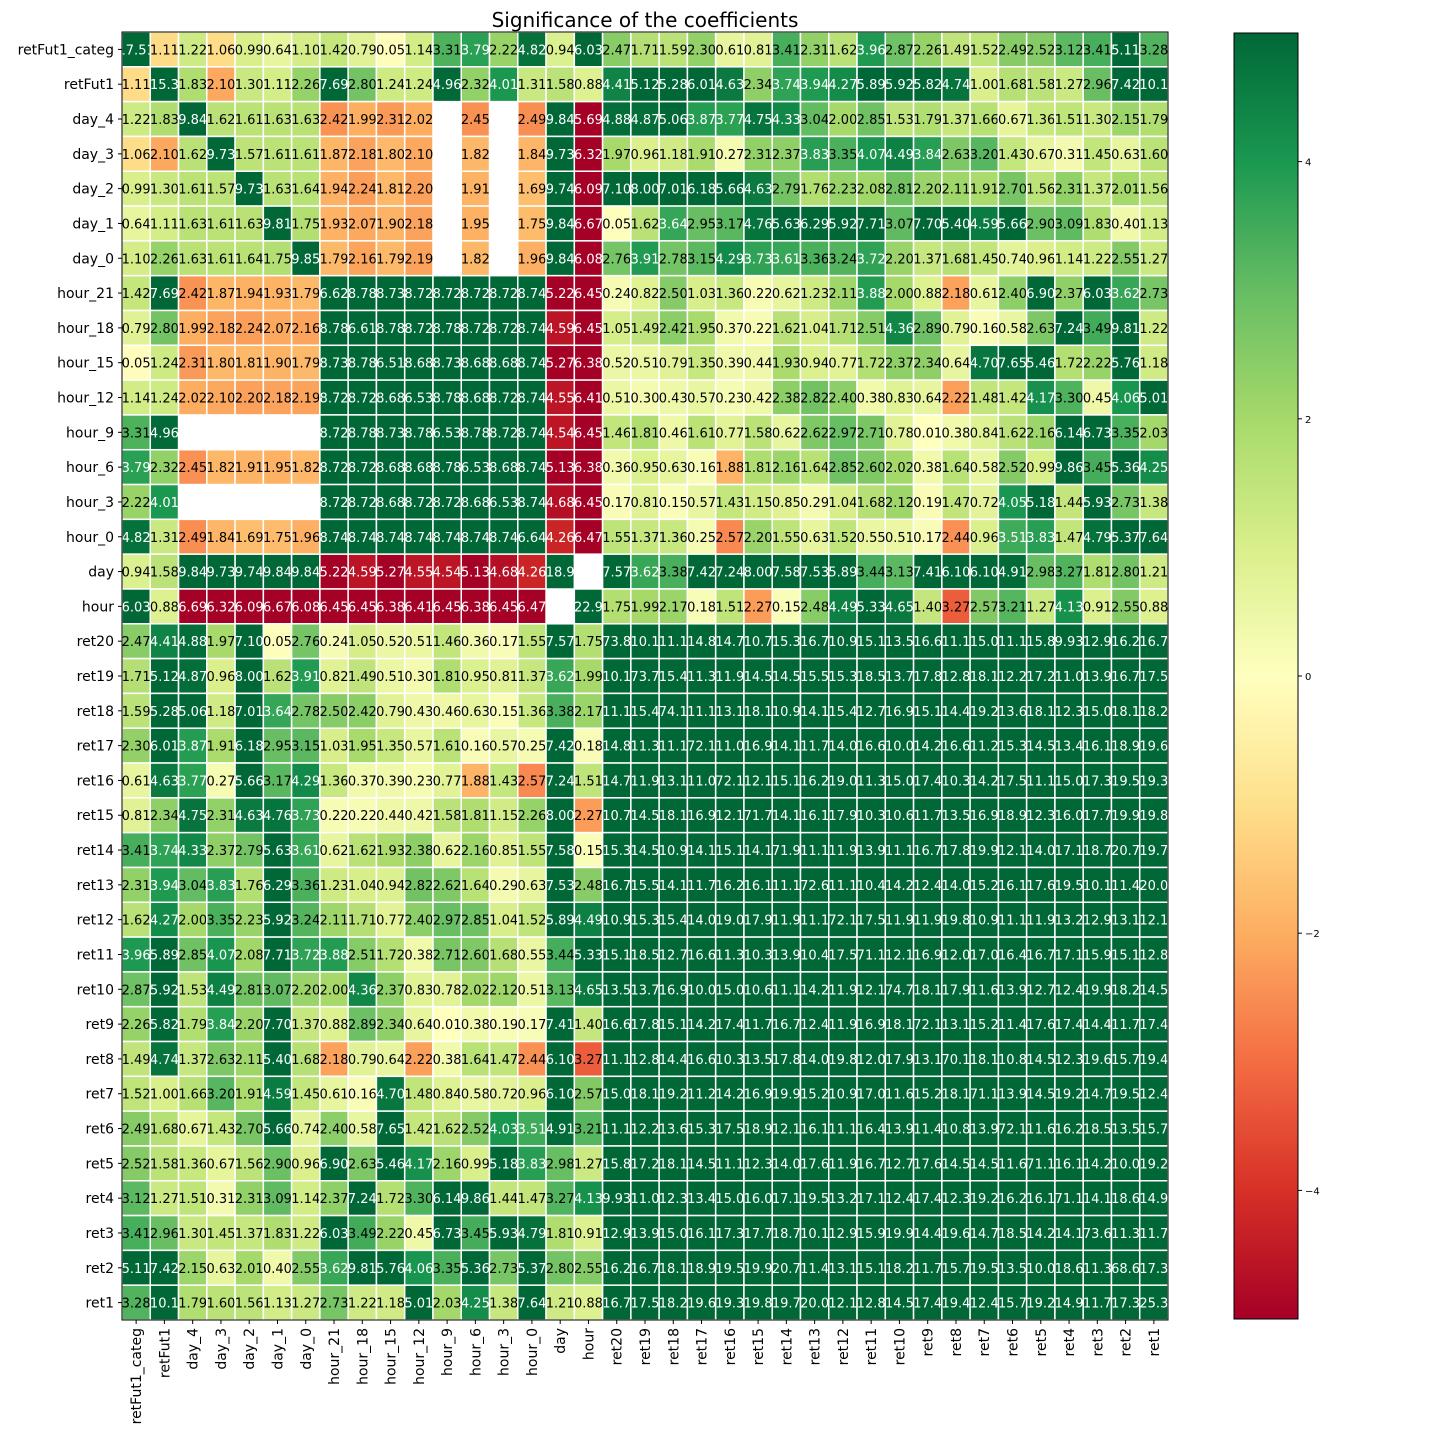 This screenshot has width=1440, height=1440. What do you see at coordinates (645, 1025) in the screenshot?
I see `heatmap-cell-label: 17.8` at bounding box center [645, 1025].